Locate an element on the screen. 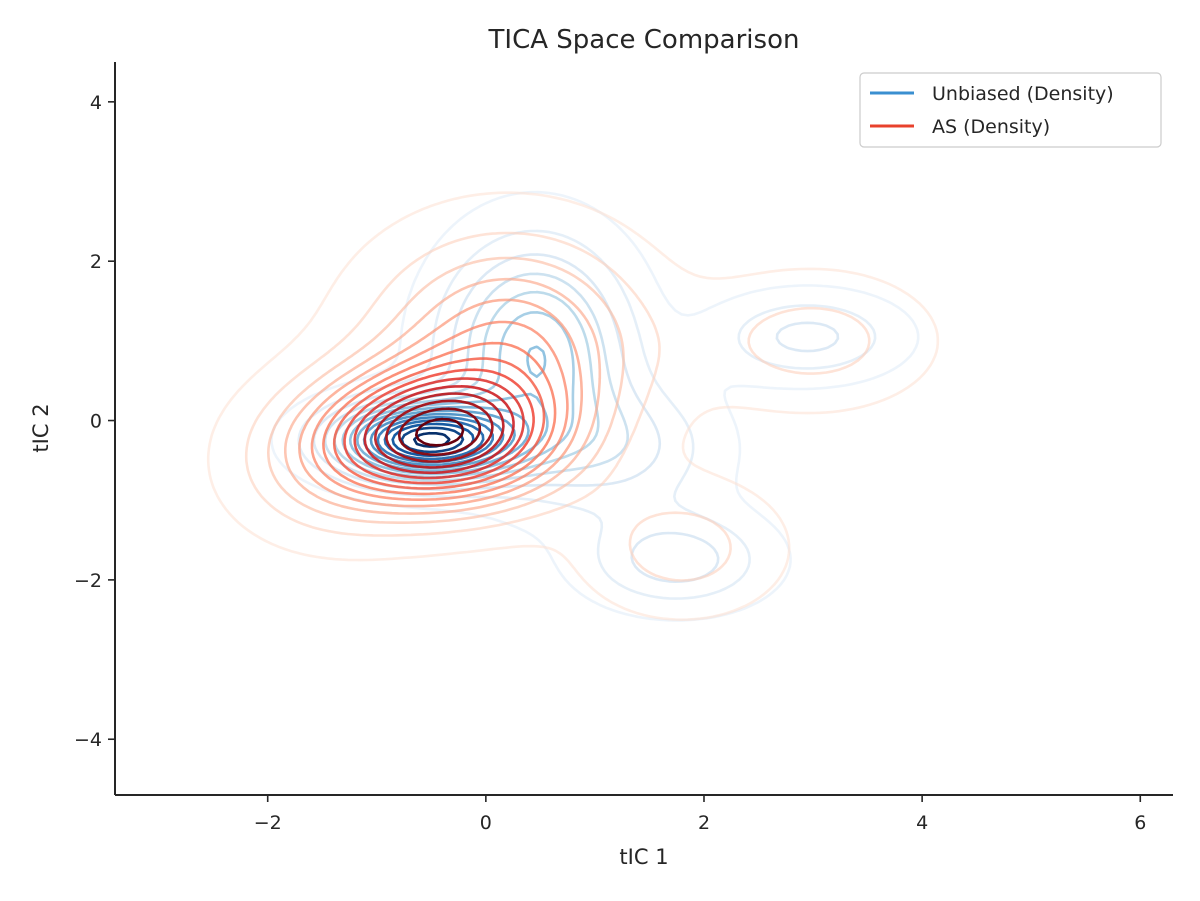 This screenshot has height=901, width=1200. x-axis-label: tIC 1 is located at coordinates (643, 857).